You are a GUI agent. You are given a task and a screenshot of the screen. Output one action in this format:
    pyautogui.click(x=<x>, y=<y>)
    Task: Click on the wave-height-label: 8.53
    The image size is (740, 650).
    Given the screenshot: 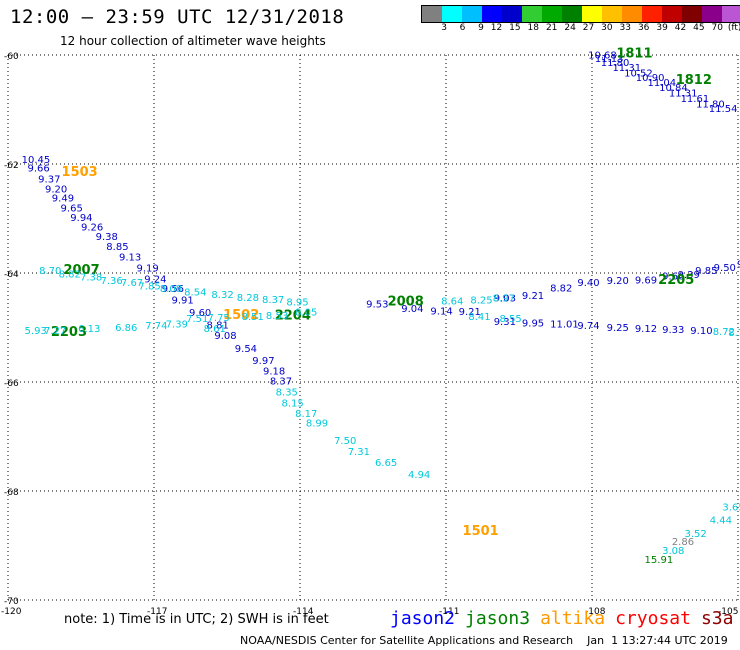 What is the action you would take?
    pyautogui.click(x=277, y=316)
    